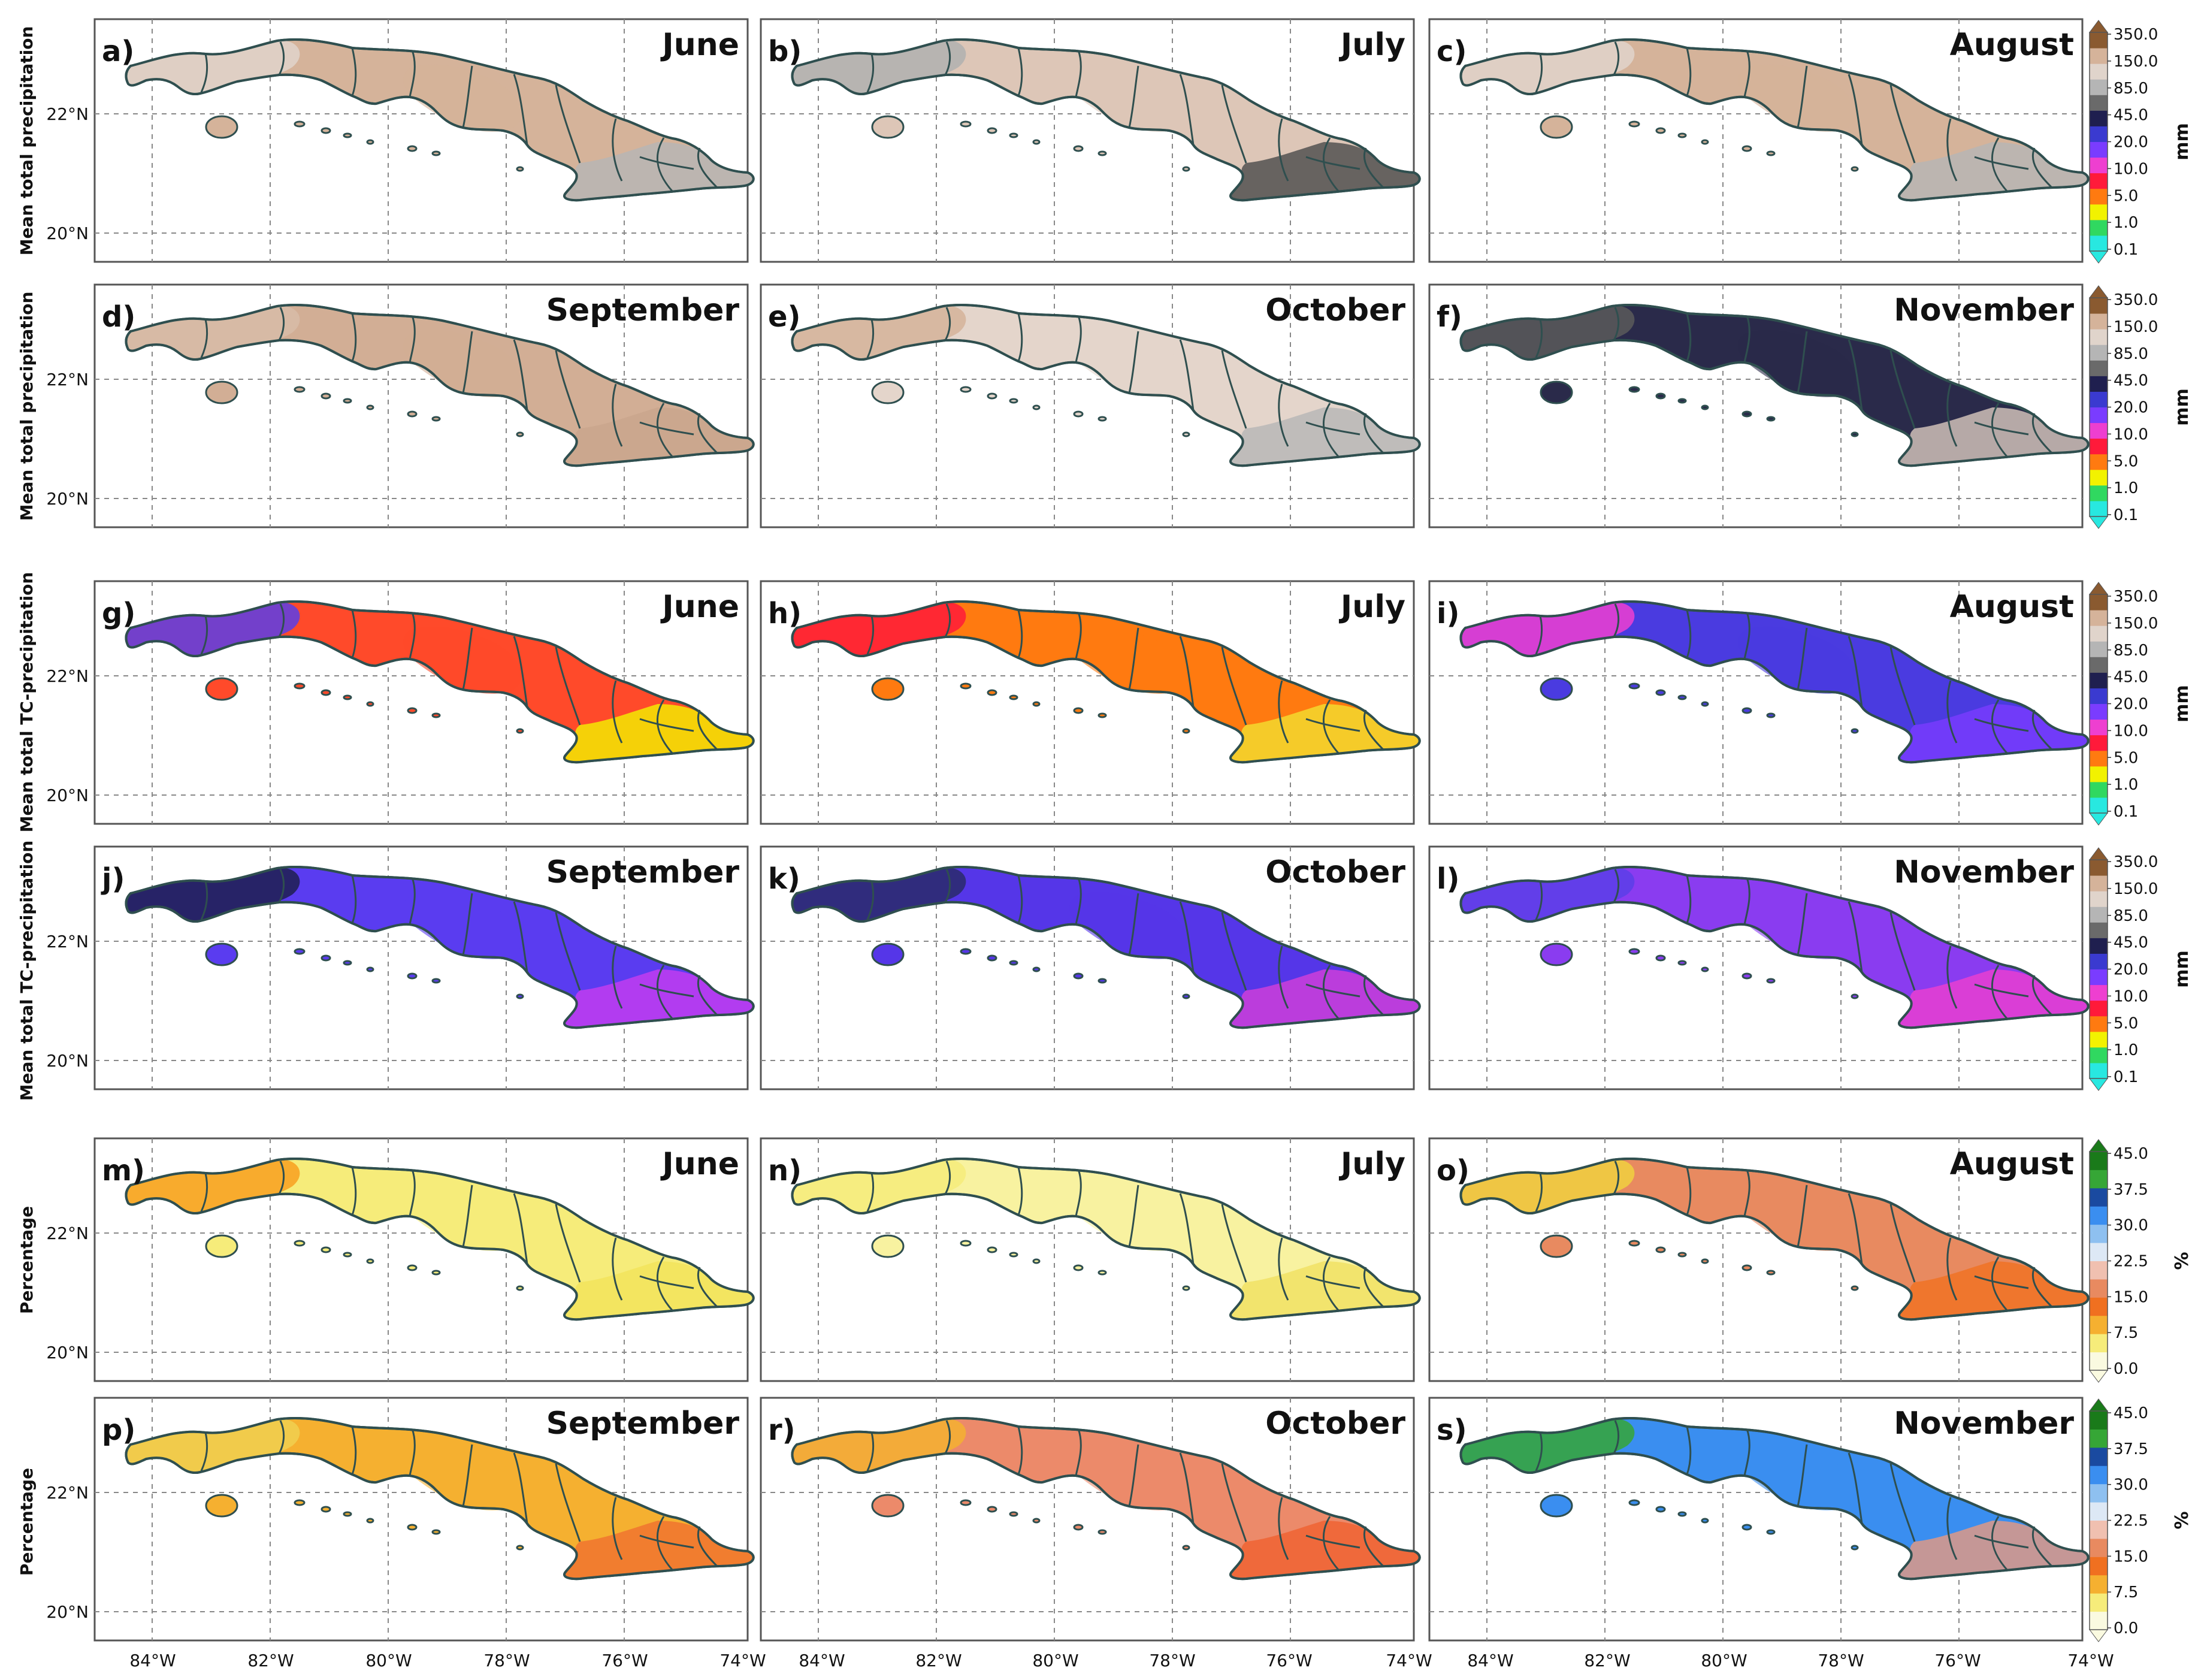 This screenshot has width=2189, height=1680. I want to click on panel-letter: o), so click(1453, 1171).